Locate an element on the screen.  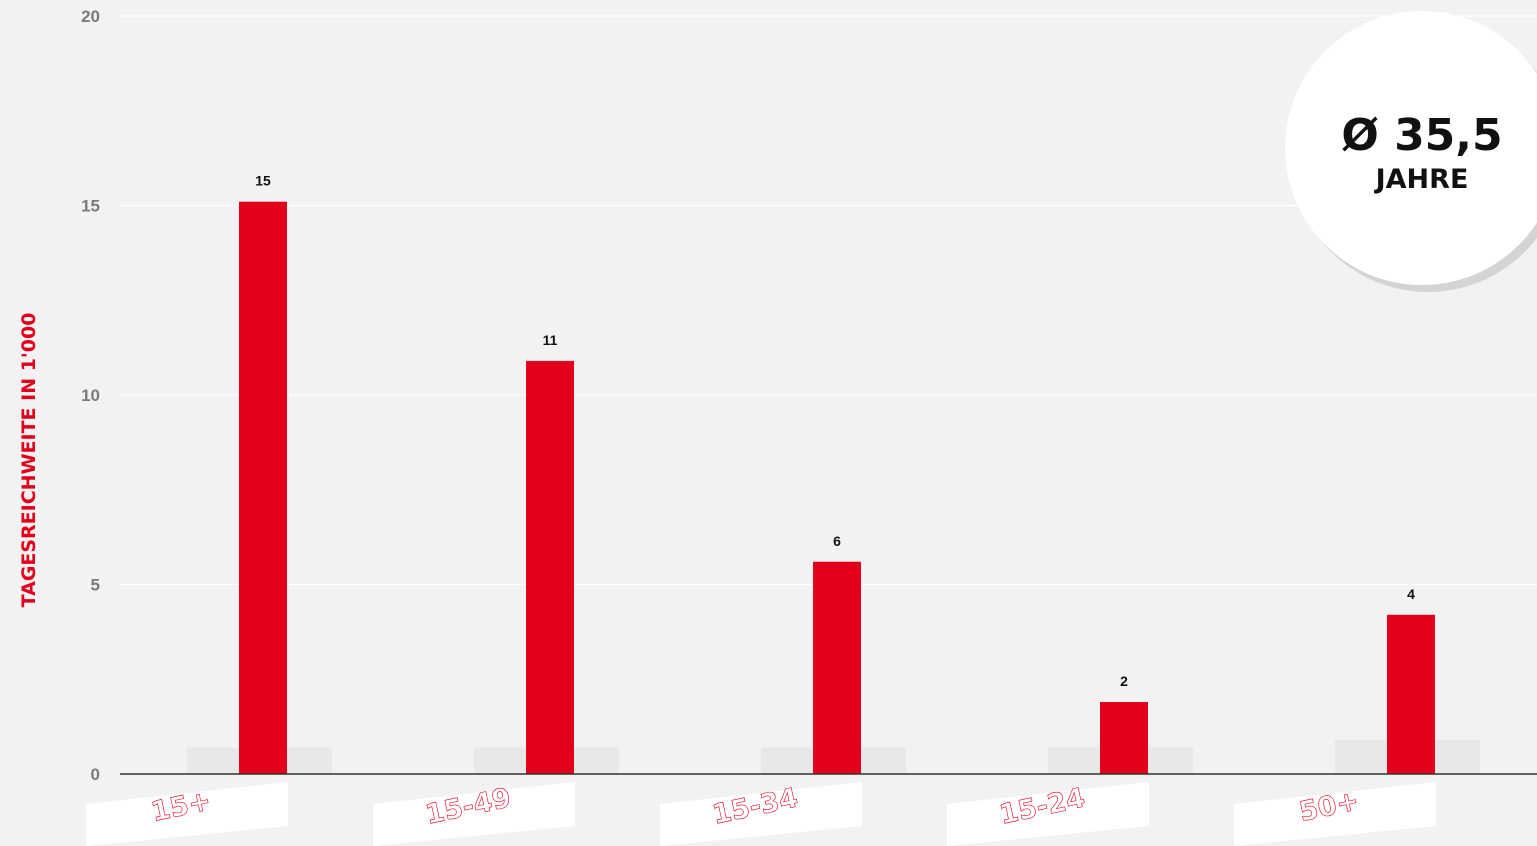
badge-circle is located at coordinates (1411, 148).